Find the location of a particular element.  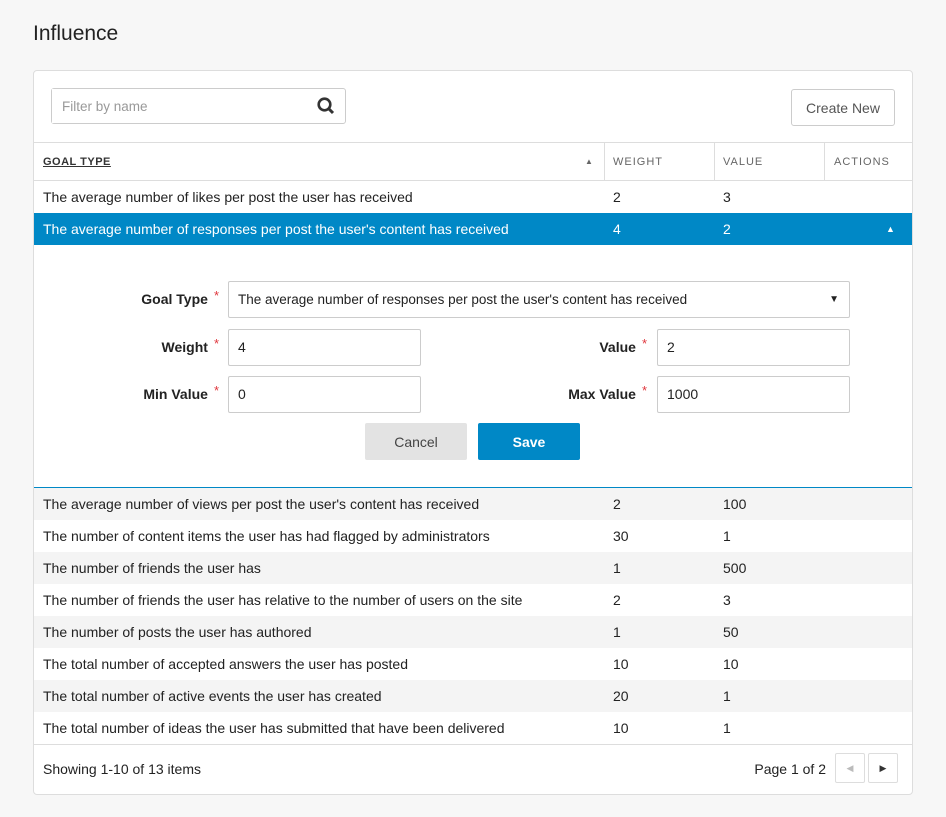

search-box is located at coordinates (198, 106).